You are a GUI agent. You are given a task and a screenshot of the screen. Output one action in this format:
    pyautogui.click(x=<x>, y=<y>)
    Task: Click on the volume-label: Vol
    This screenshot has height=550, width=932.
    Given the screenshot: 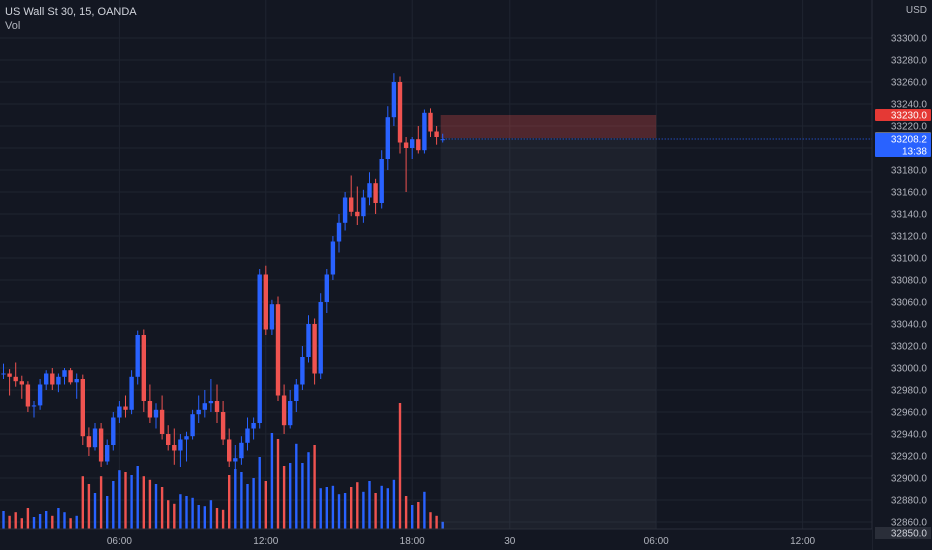 What is the action you would take?
    pyautogui.click(x=13, y=26)
    